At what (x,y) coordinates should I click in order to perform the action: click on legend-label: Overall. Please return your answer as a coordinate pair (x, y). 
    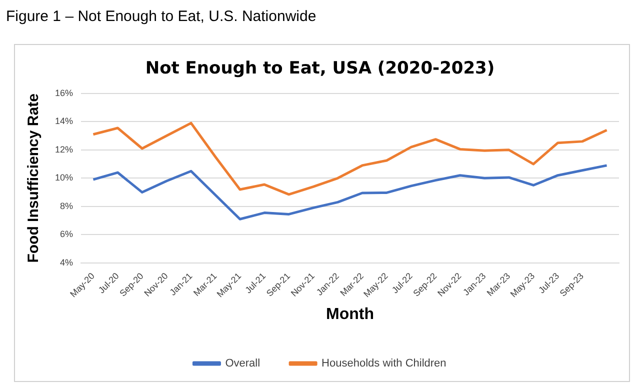
    Looking at the image, I should click on (242, 364).